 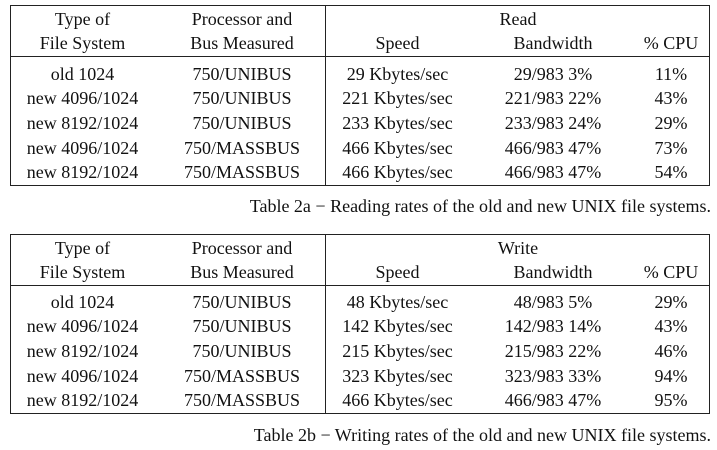 I want to click on cell-speed: 215 Kbytes/sec, so click(x=397, y=351).